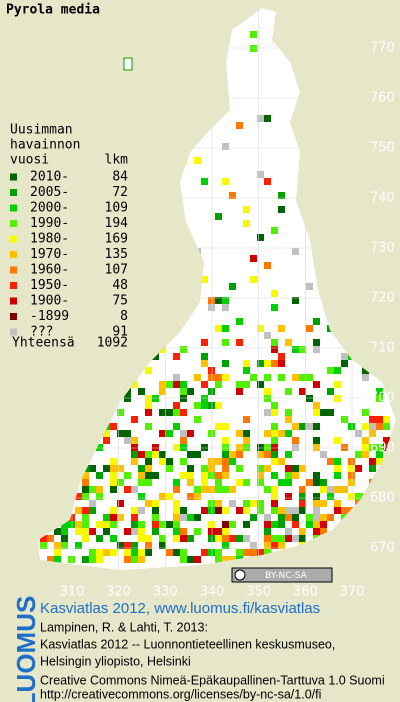 The height and width of the screenshot is (702, 400). I want to click on legend-swatch, so click(13, 301).